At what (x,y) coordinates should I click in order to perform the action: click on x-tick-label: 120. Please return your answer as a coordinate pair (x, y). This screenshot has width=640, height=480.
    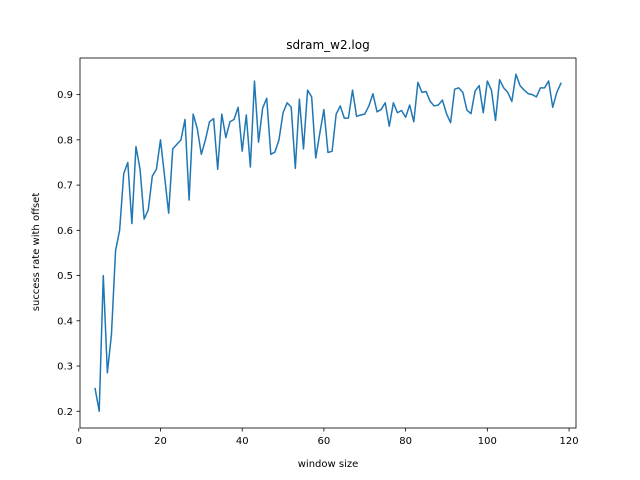
    Looking at the image, I should click on (569, 441).